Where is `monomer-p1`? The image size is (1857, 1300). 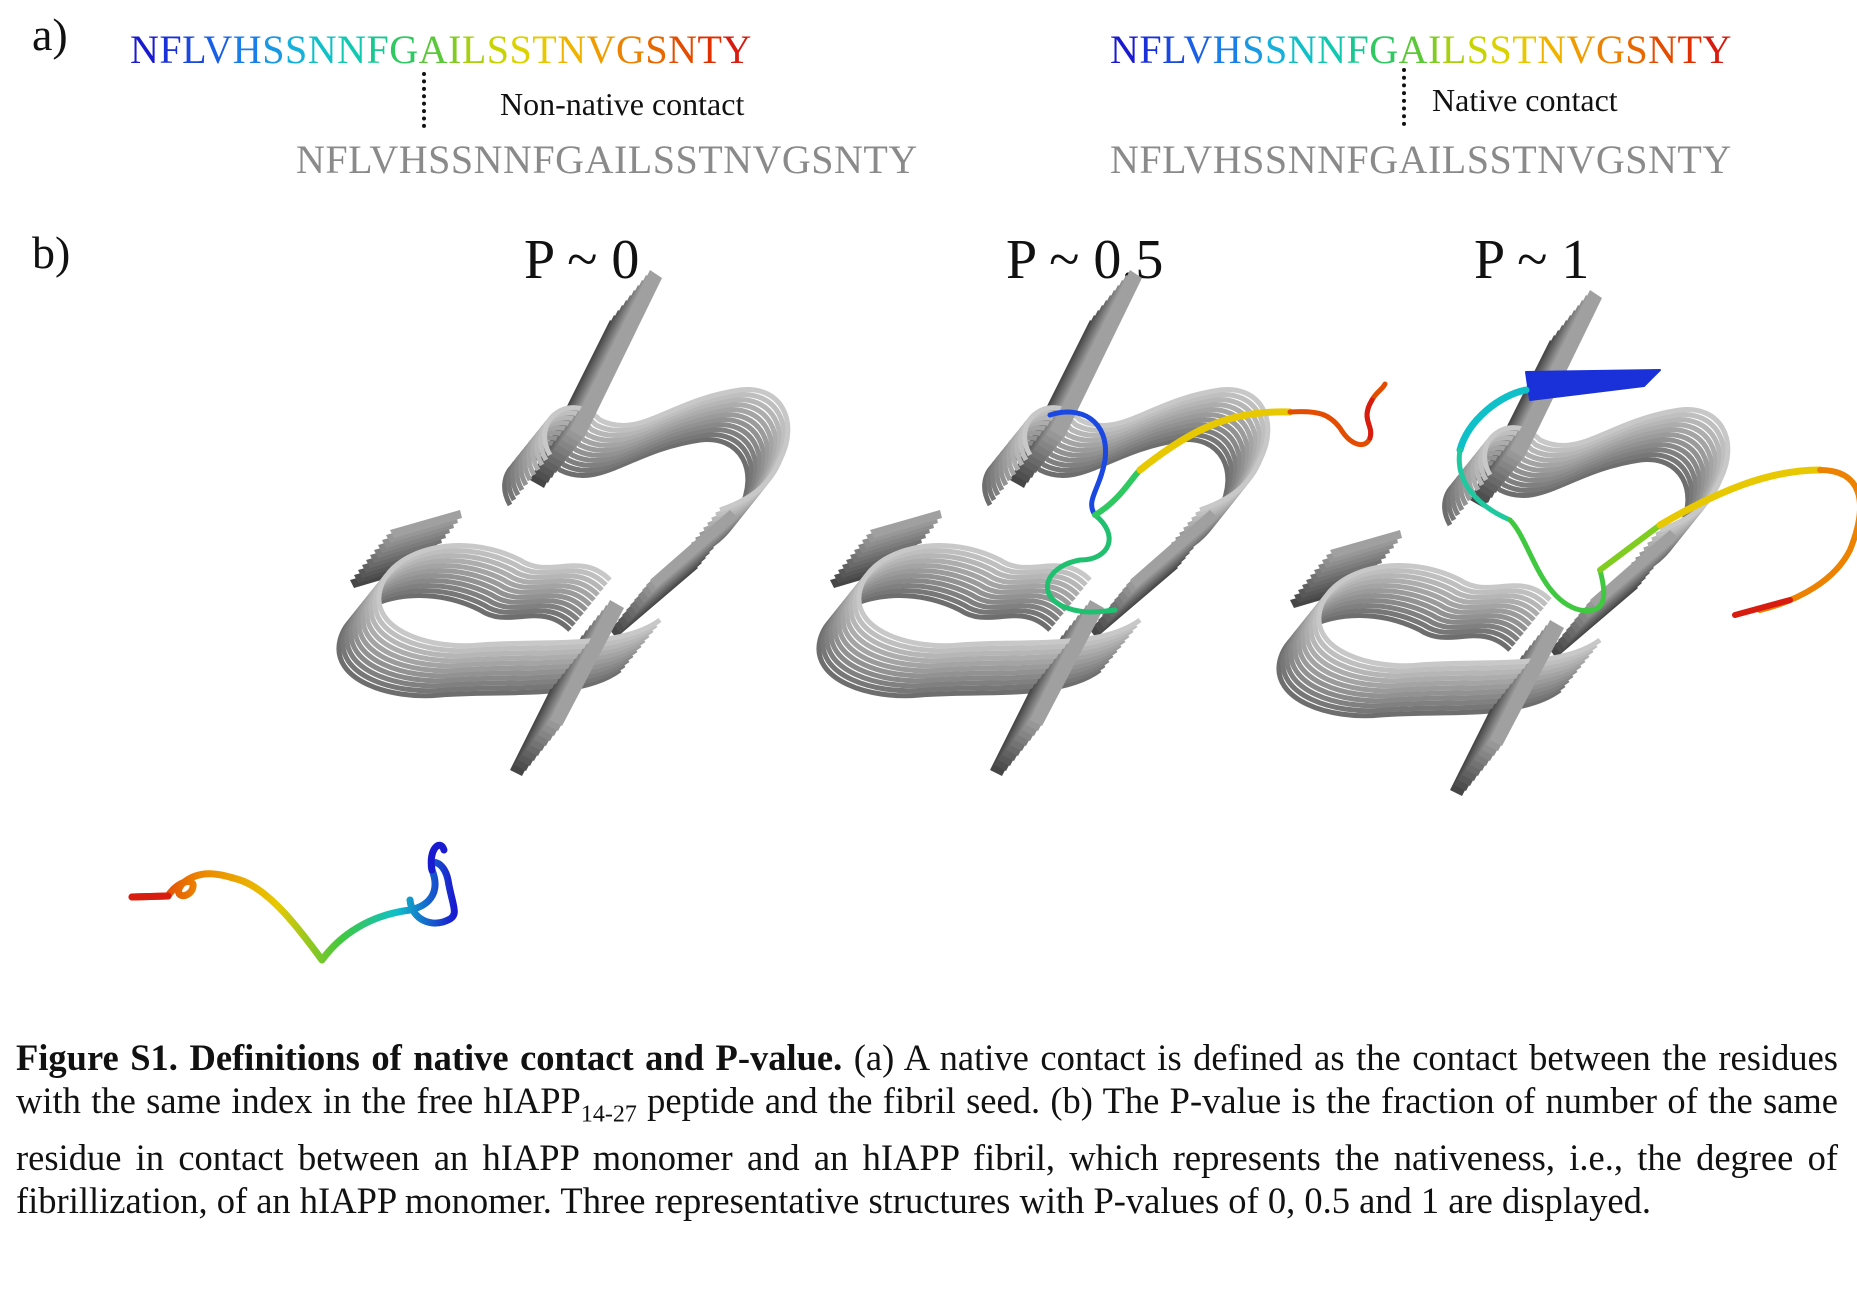
monomer-p1 is located at coordinates (1656, 493).